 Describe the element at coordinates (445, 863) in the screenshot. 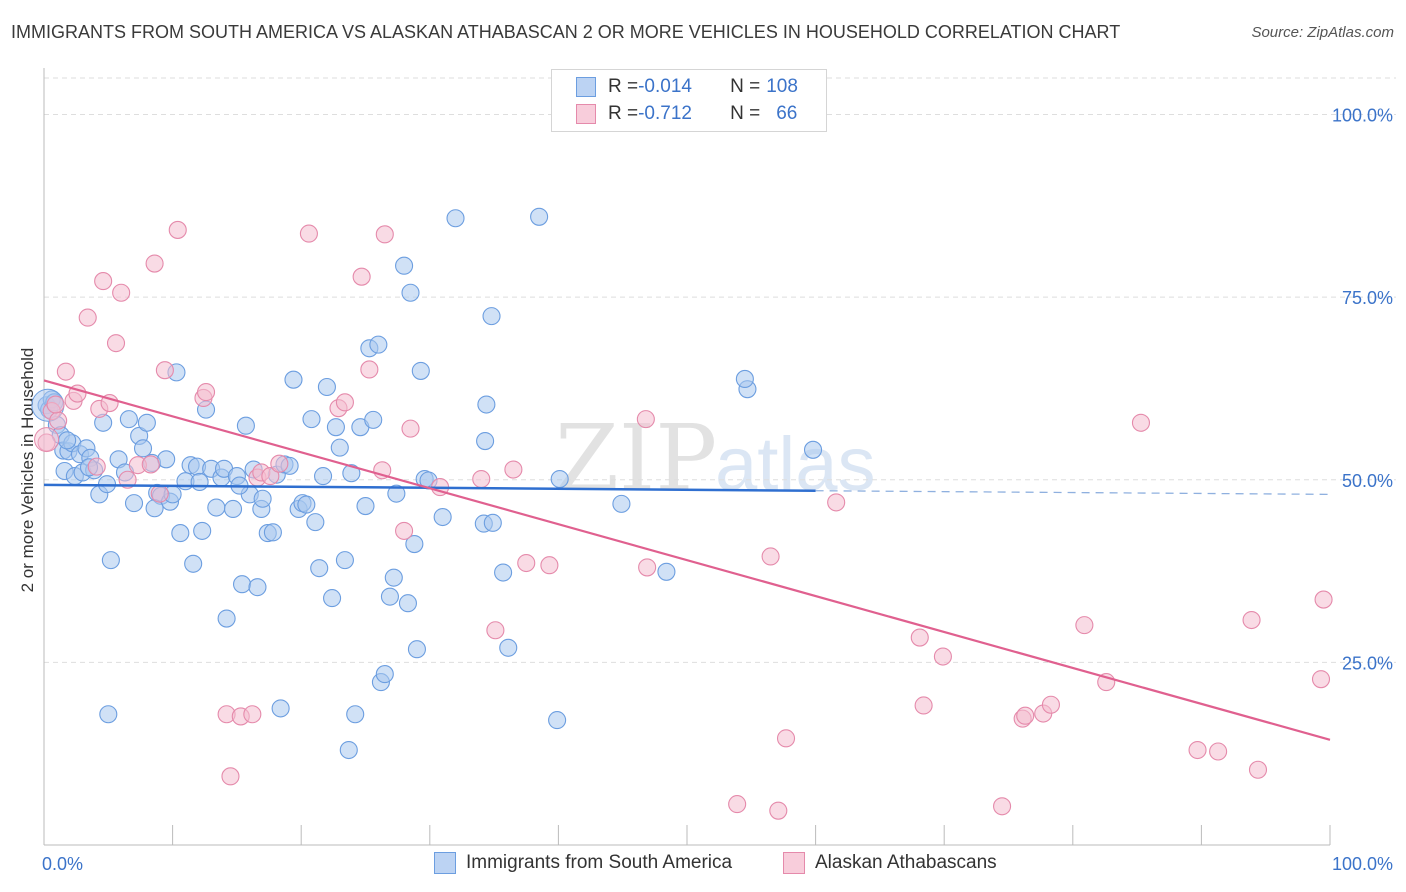

I see `legend-swatch-blue` at that location.